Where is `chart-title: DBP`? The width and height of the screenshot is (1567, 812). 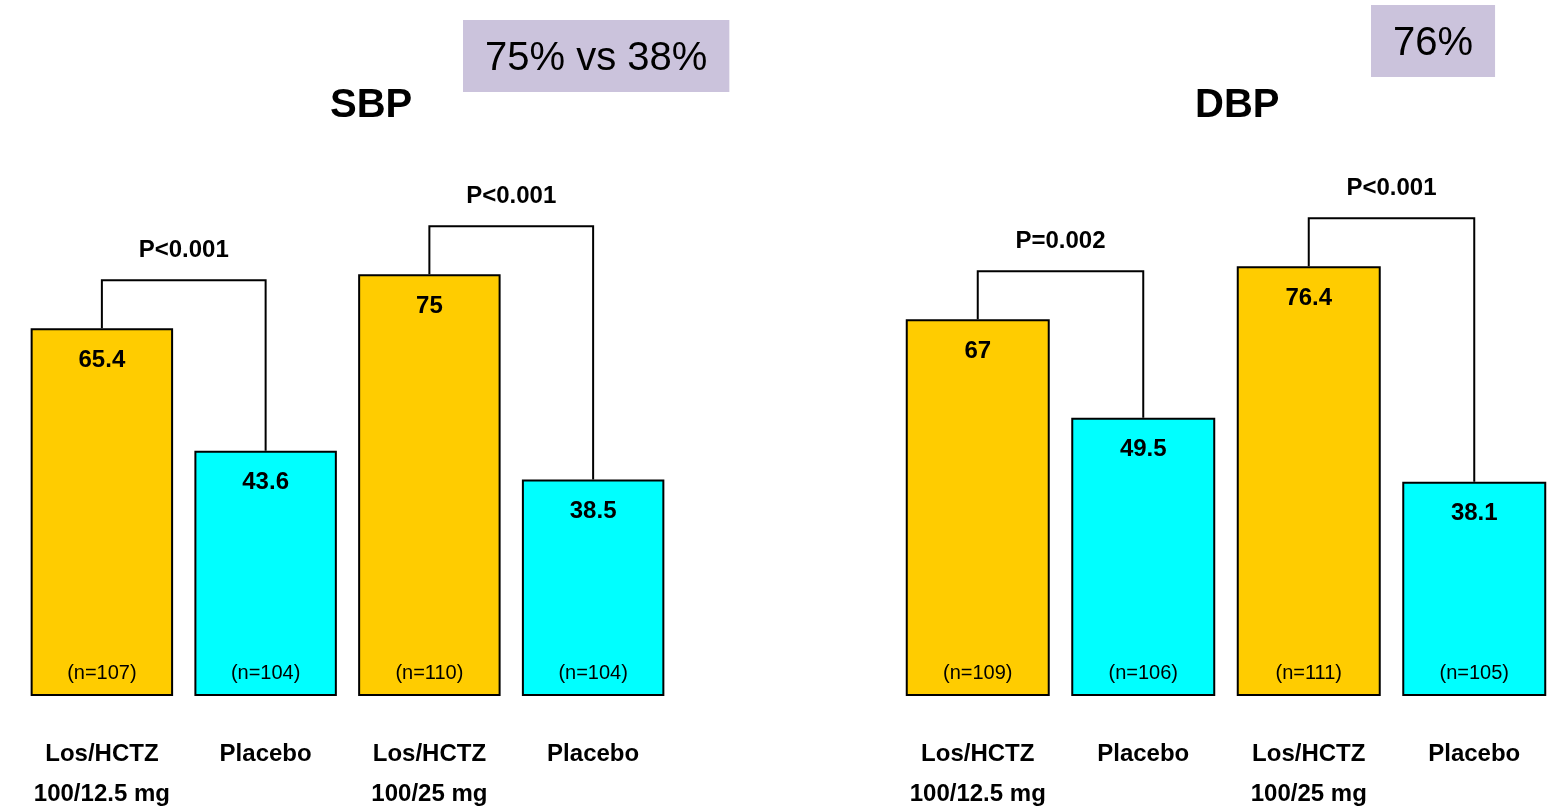 chart-title: DBP is located at coordinates (1237, 103).